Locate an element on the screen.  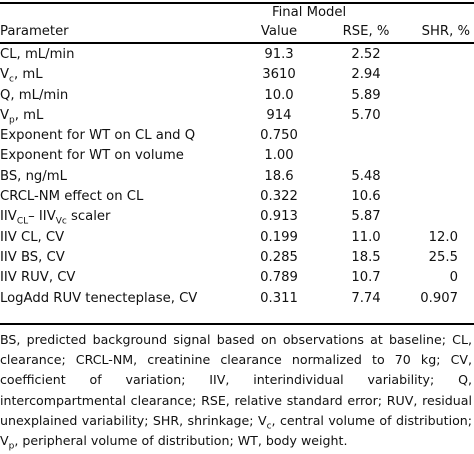
param-rse: 5.87 is located at coordinates (366, 217).